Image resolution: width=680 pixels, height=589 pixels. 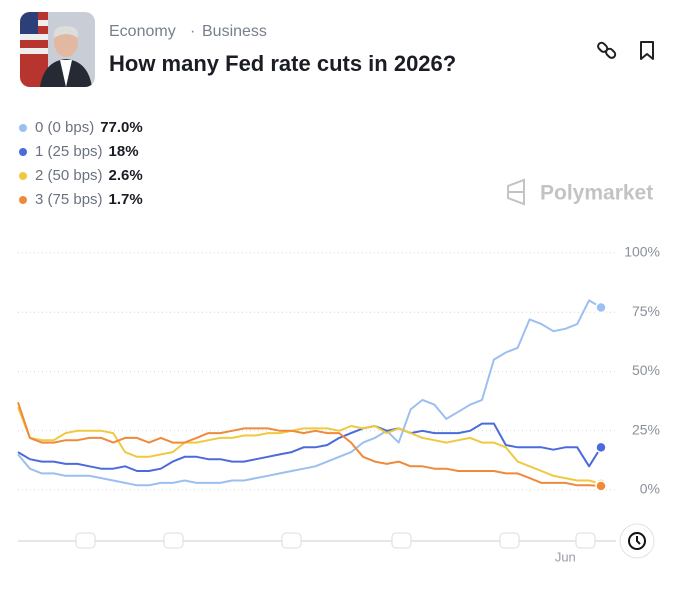 I want to click on legend-entry: 3 (75 bps) 1.7%, so click(x=89, y=199).